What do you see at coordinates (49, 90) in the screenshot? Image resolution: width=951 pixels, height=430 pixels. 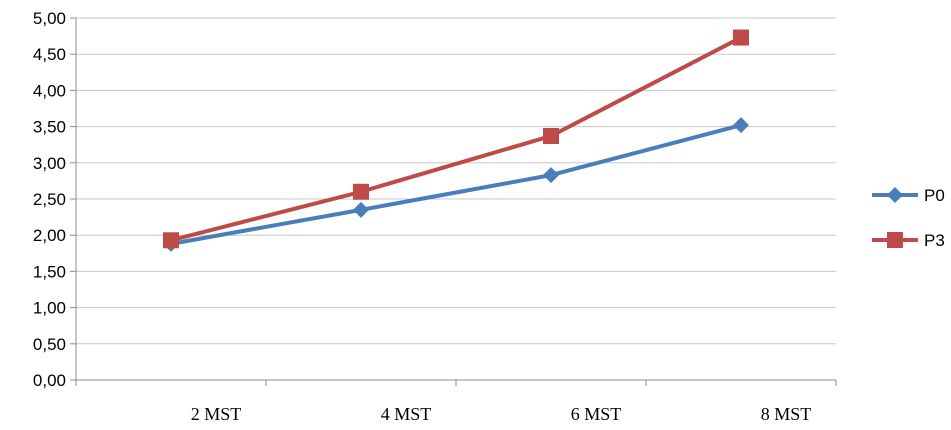 I see `y-tick-label: 4,00` at bounding box center [49, 90].